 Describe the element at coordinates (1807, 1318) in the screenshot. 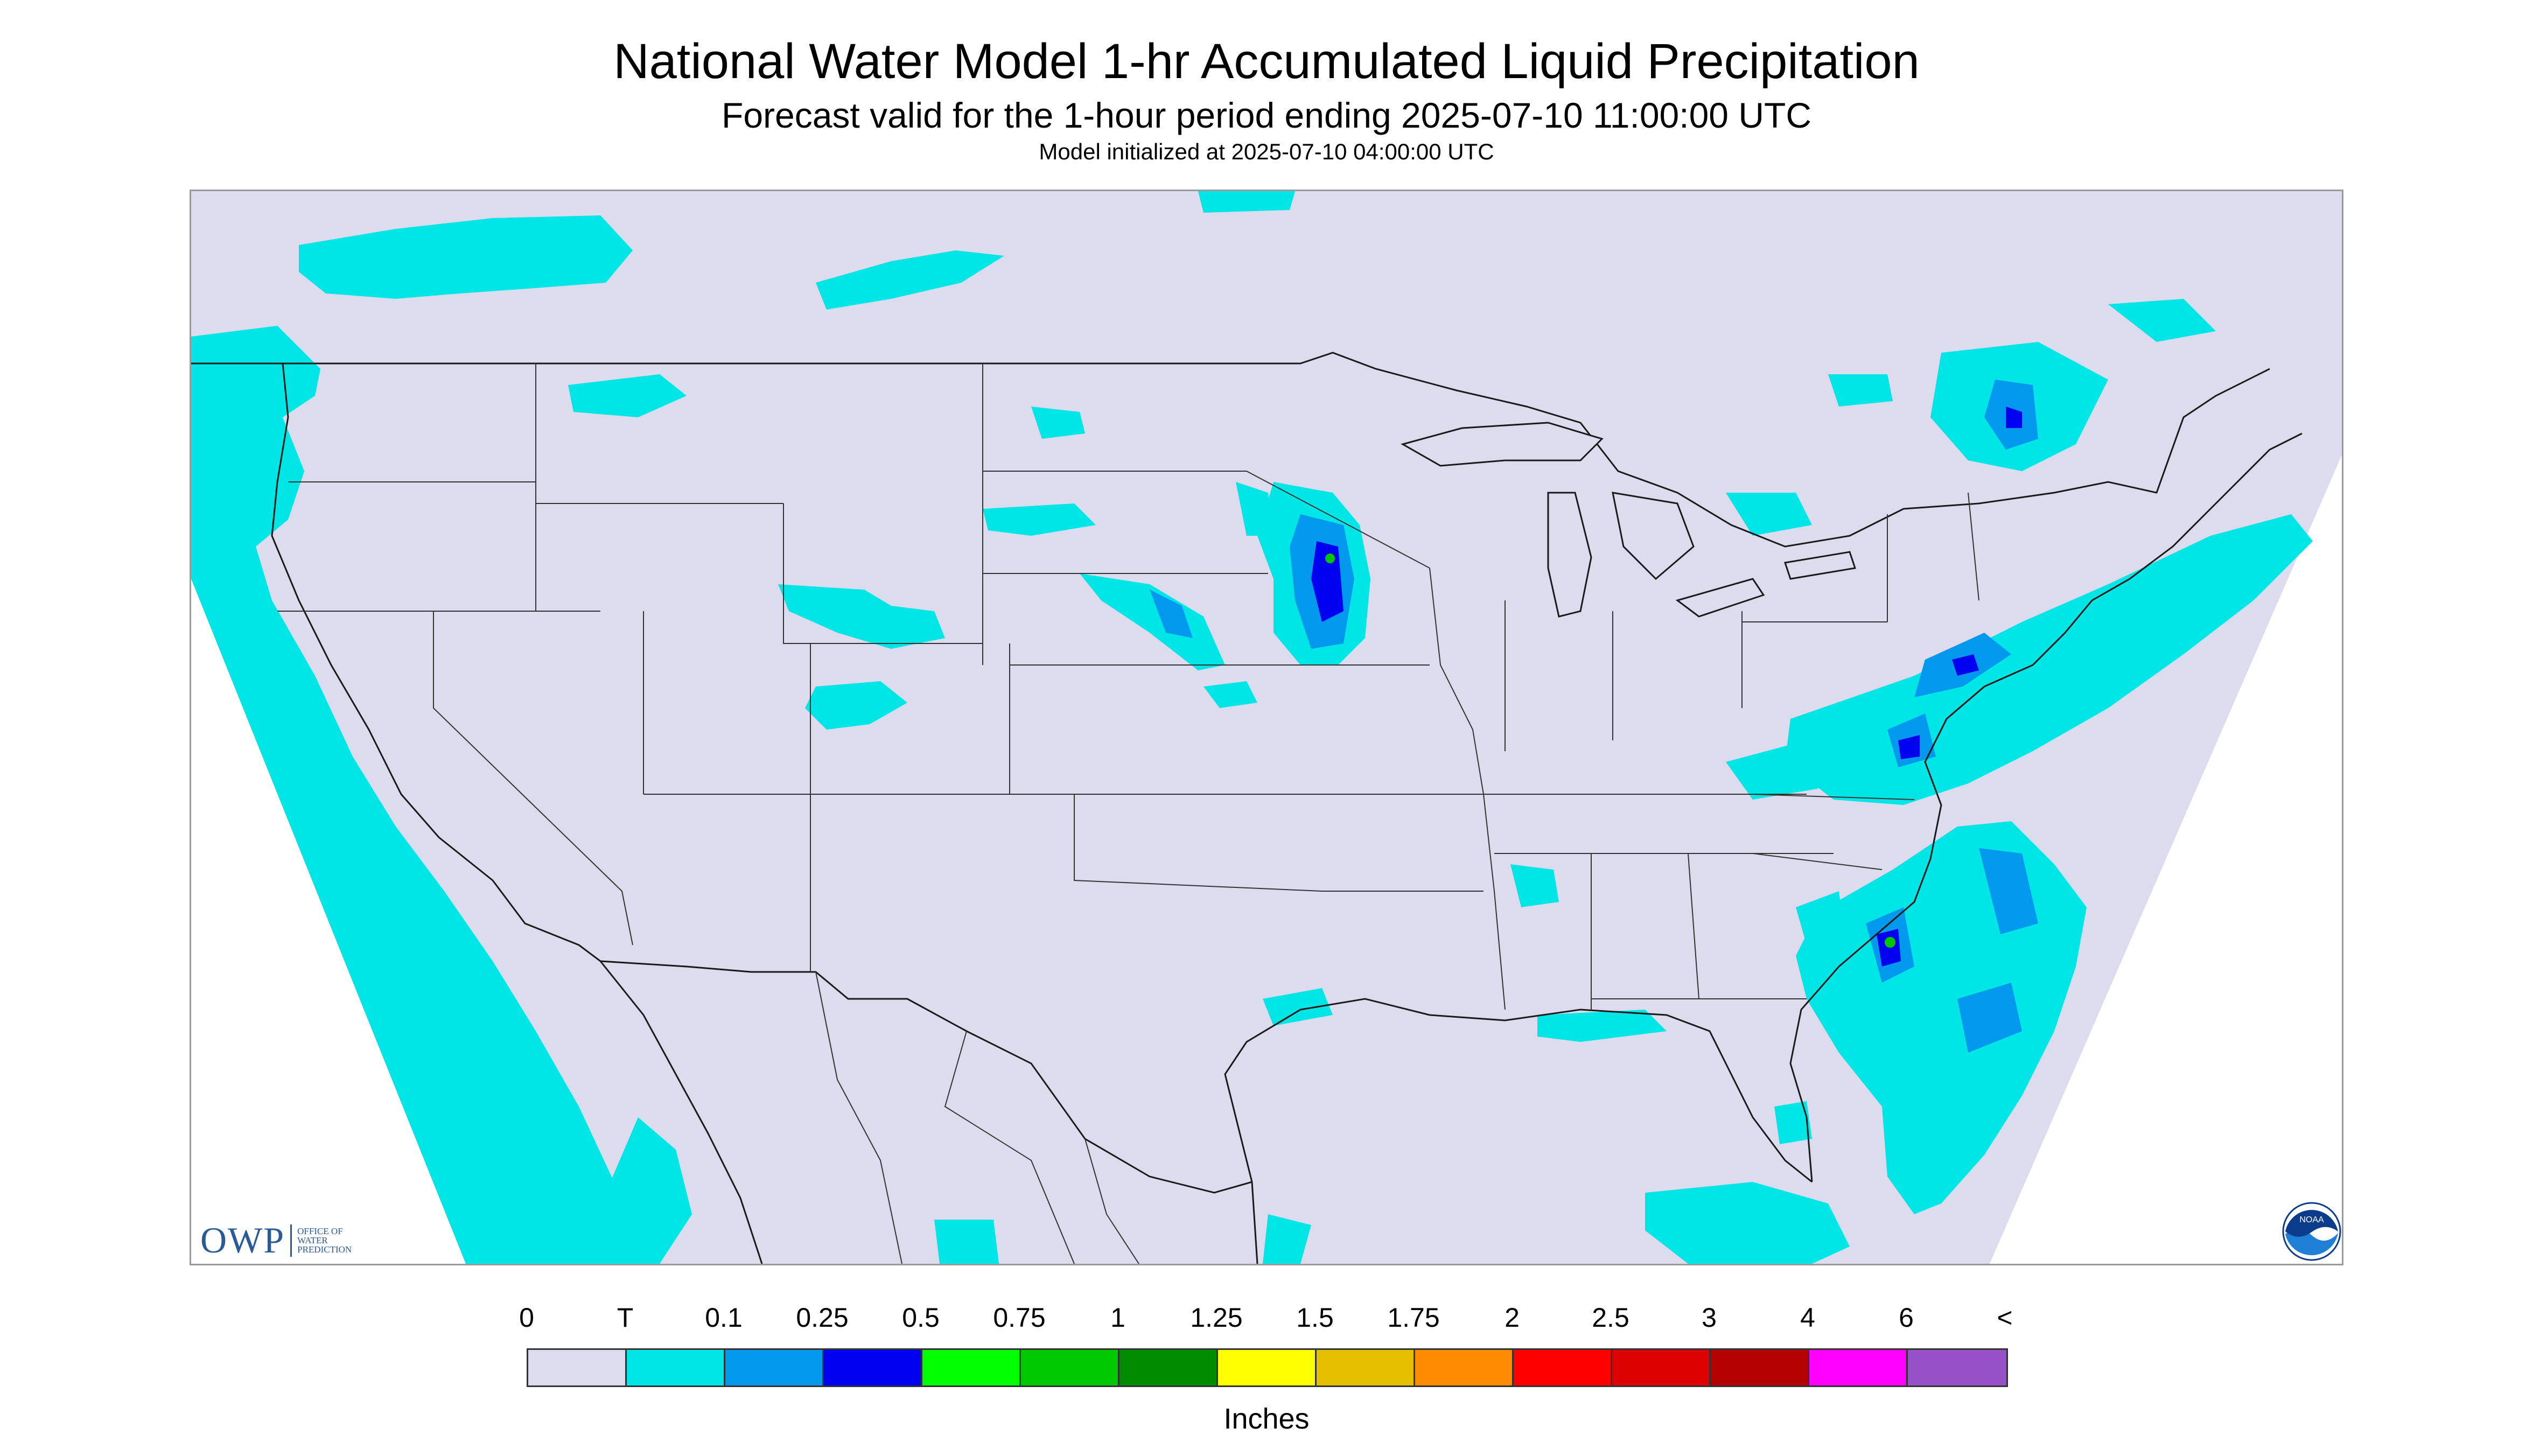

I see `legend-tick-label: 4` at that location.